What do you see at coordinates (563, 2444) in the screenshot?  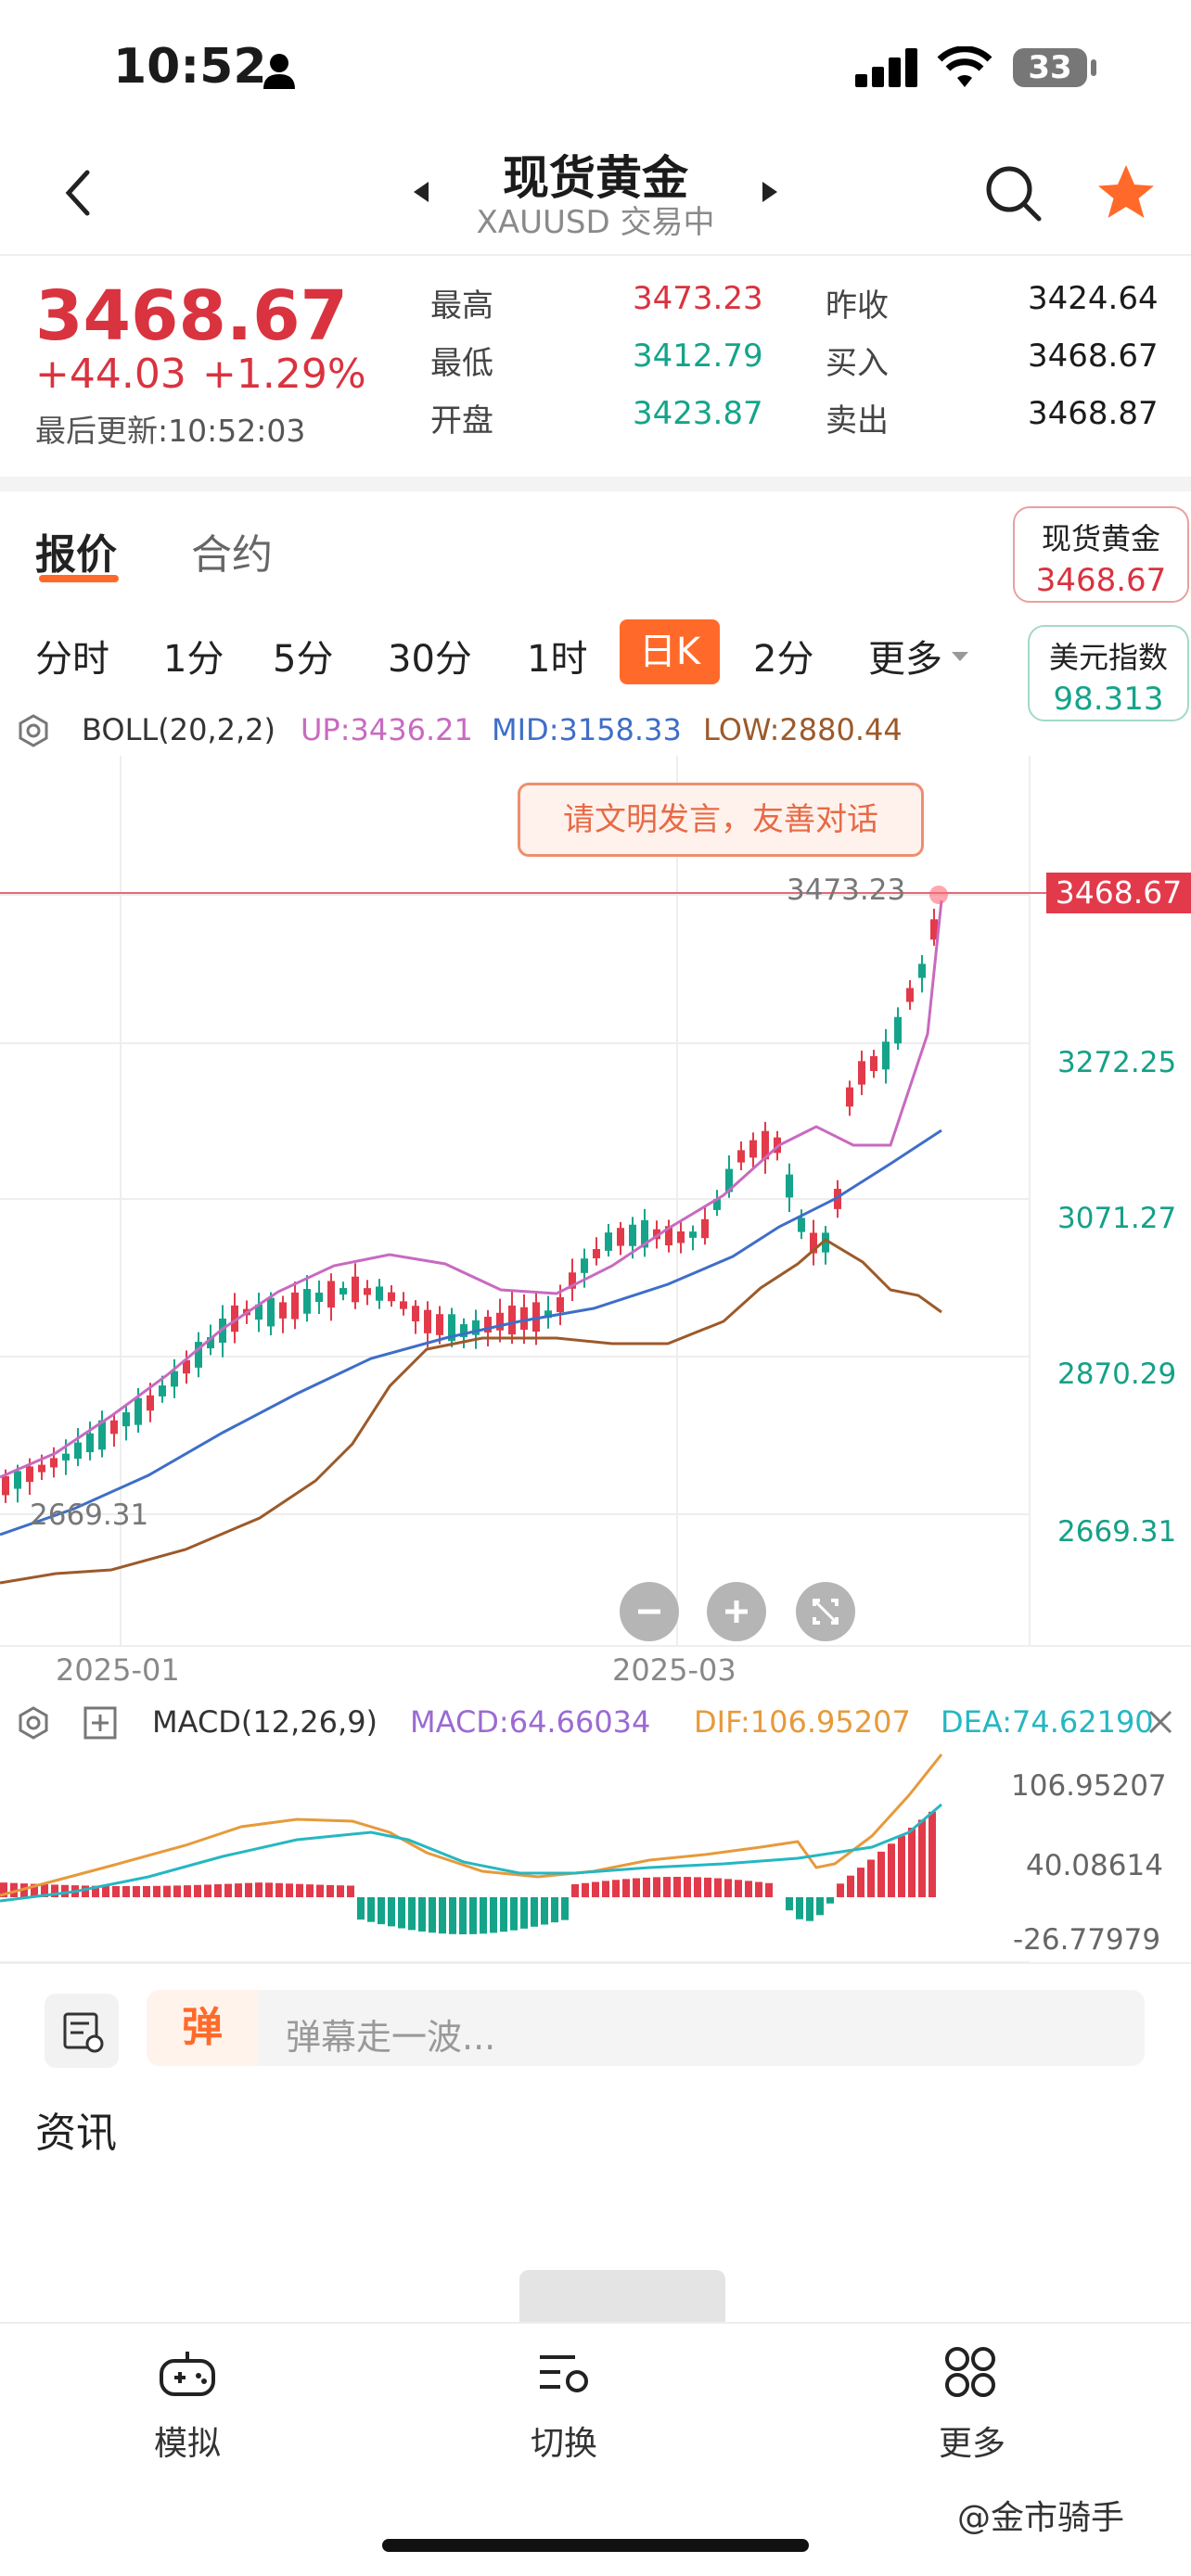 I see `nav-switch: 切换` at bounding box center [563, 2444].